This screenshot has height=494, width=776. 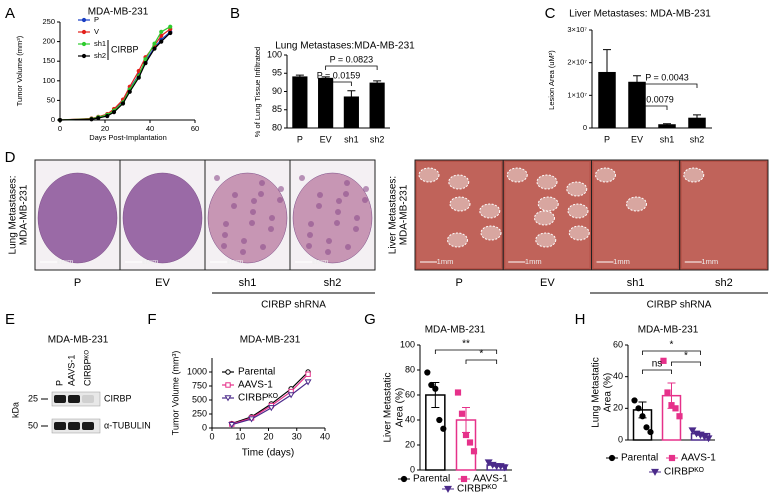 I want to click on x-tick-label: 0, so click(x=211, y=436).